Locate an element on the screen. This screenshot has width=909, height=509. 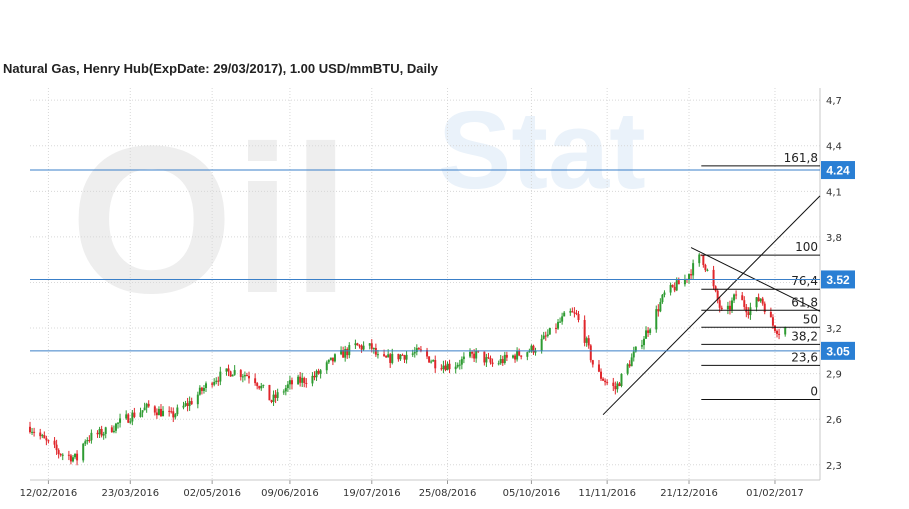
x-tick-label: 21/12/2016 is located at coordinates (689, 493).